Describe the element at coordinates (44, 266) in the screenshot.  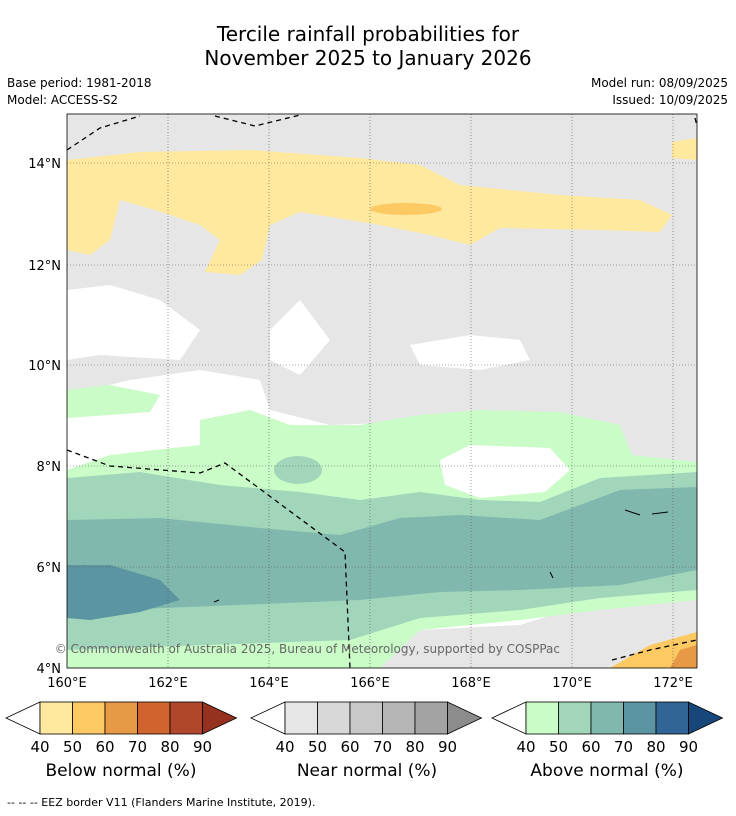
I see `lat-label: 12°N` at that location.